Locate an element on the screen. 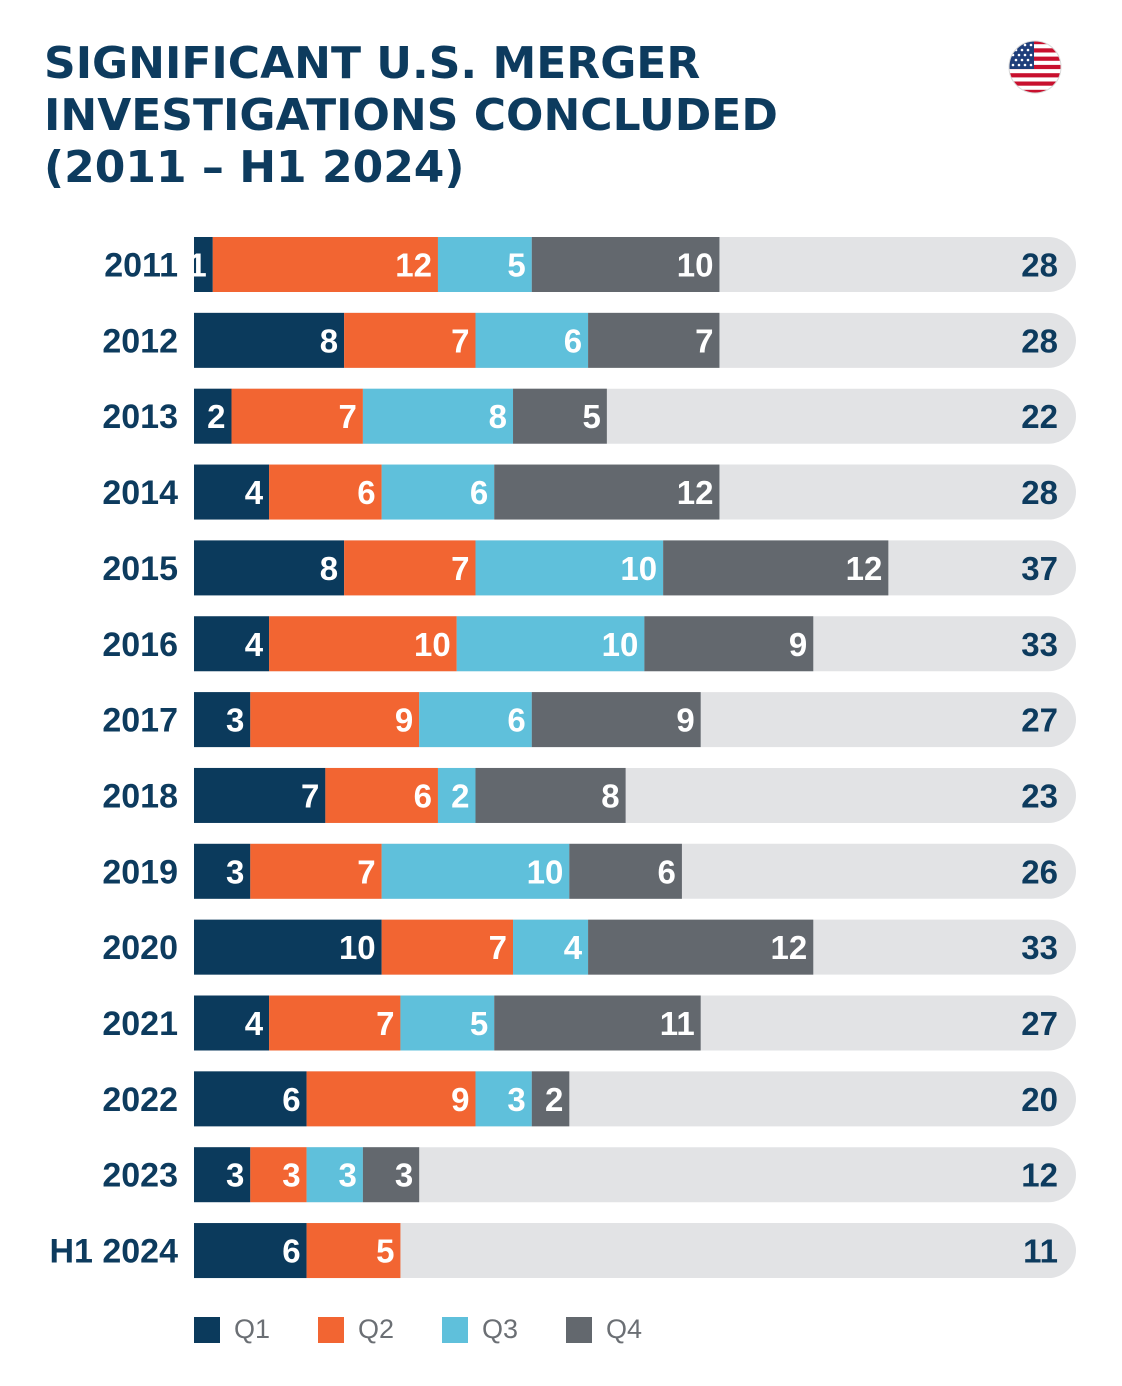 The width and height of the screenshot is (1122, 1386). data-label-q3: 2 is located at coordinates (460, 795).